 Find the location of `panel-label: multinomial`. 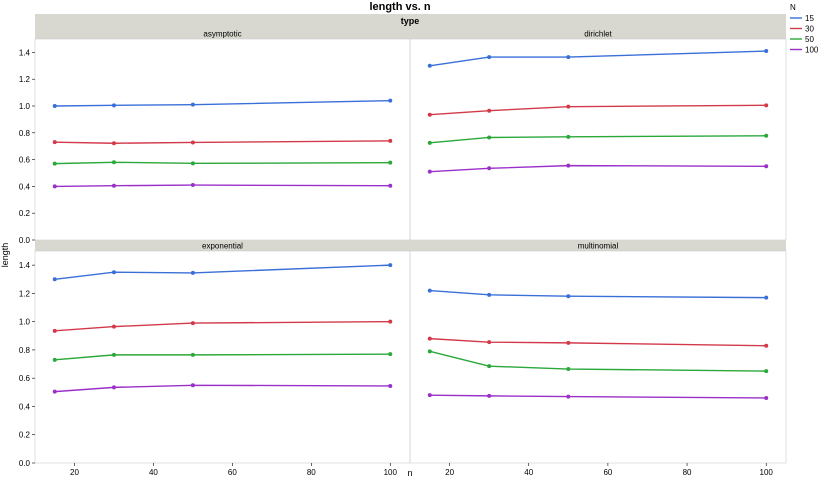

panel-label: multinomial is located at coordinates (598, 246).